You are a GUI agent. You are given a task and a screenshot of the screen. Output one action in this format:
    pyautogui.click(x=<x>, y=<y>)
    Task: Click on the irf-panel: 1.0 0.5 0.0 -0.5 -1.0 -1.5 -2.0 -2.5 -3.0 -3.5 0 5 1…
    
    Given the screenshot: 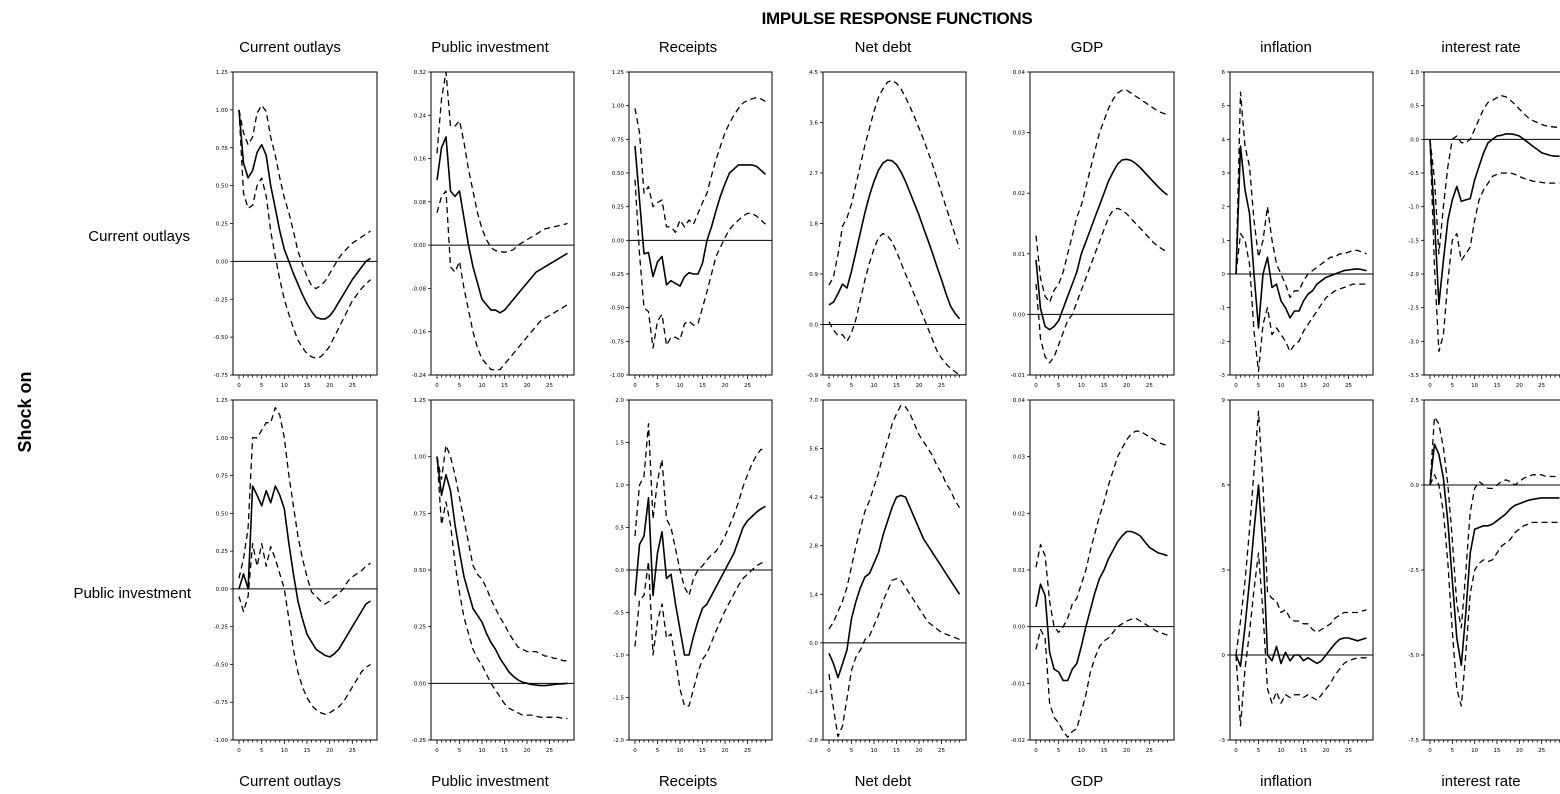 What is the action you would take?
    pyautogui.click(x=1484, y=229)
    